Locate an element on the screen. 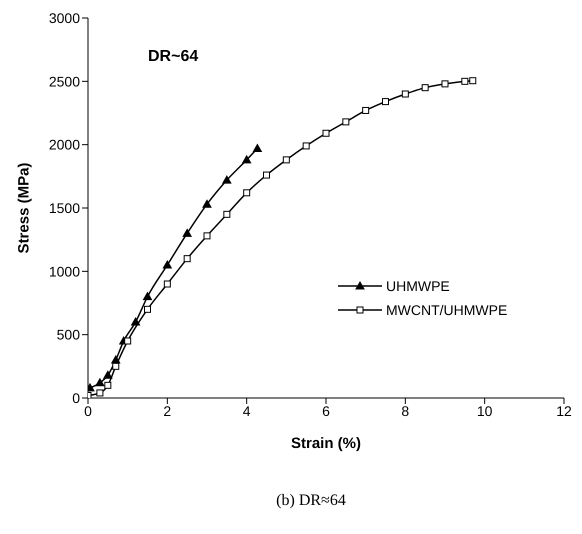  y-tick-label: 2500 is located at coordinates (64, 81).